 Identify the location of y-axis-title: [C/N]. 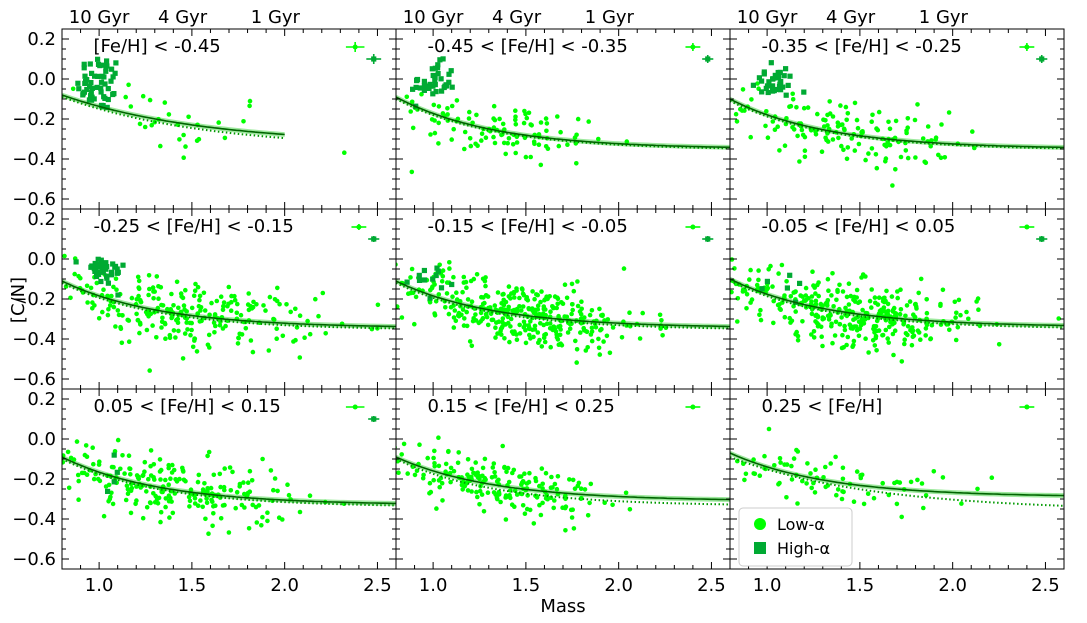
(18, 300).